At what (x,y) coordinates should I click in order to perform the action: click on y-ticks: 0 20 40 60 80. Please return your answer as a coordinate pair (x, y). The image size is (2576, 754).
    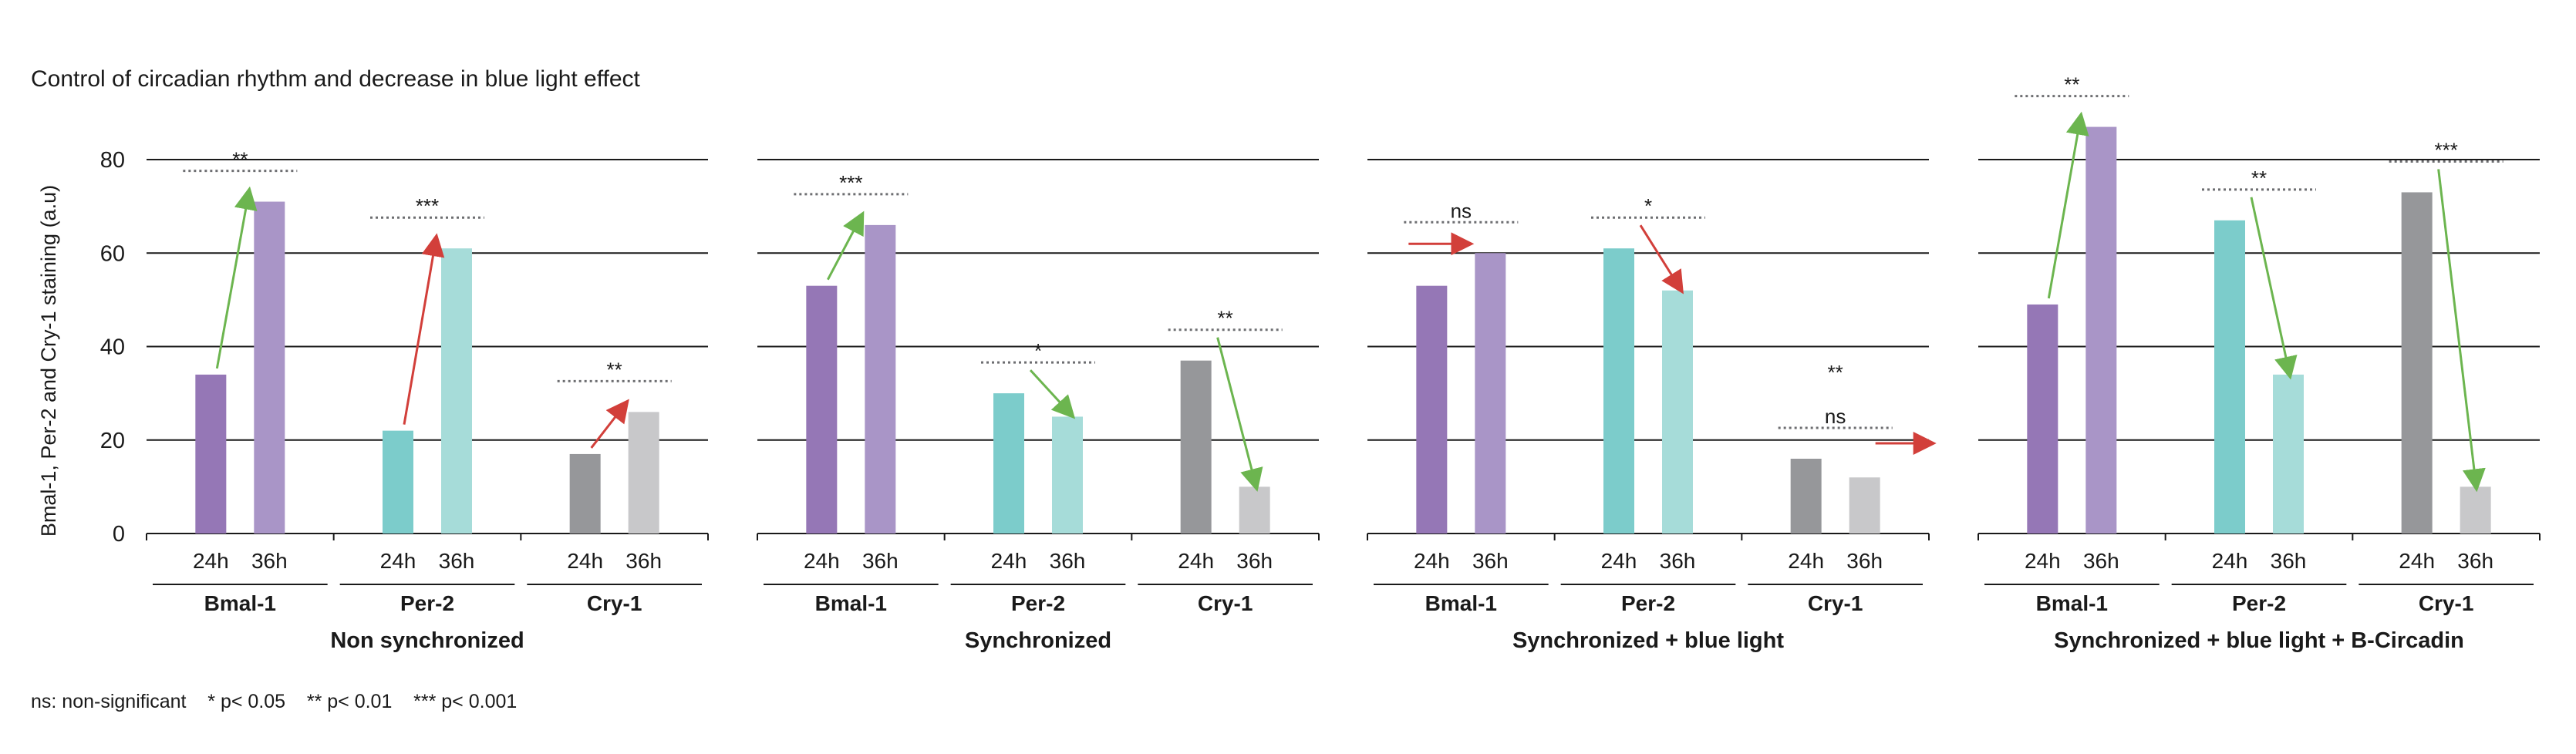
    Looking at the image, I should click on (112, 347).